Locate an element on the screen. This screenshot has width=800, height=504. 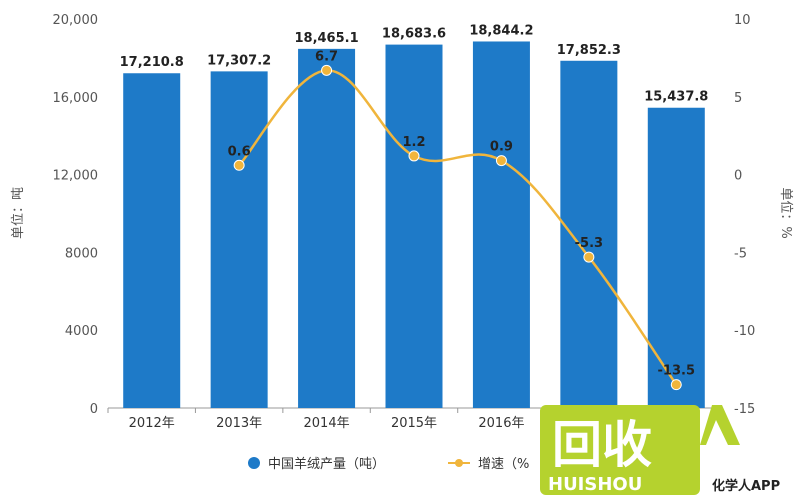
left-axis-title: 单位：吨 is located at coordinates (18, 213).